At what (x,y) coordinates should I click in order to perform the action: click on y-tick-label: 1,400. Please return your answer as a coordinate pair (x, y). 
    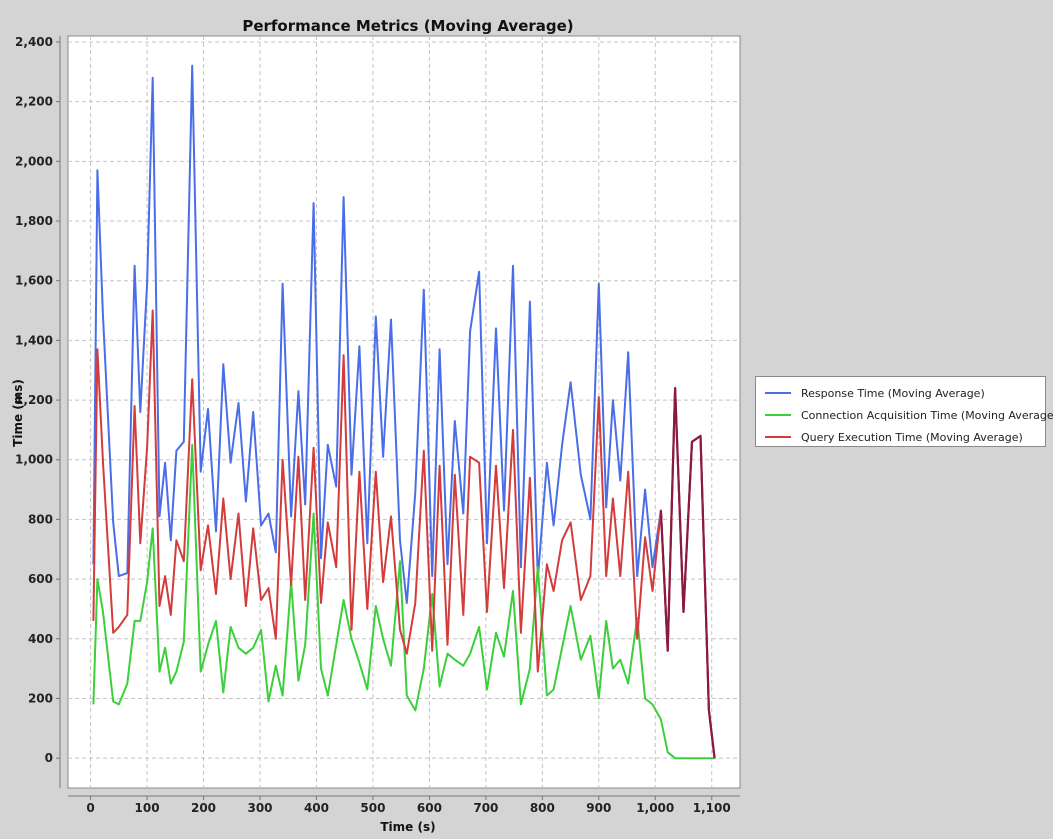
    Looking at the image, I should click on (34, 340).